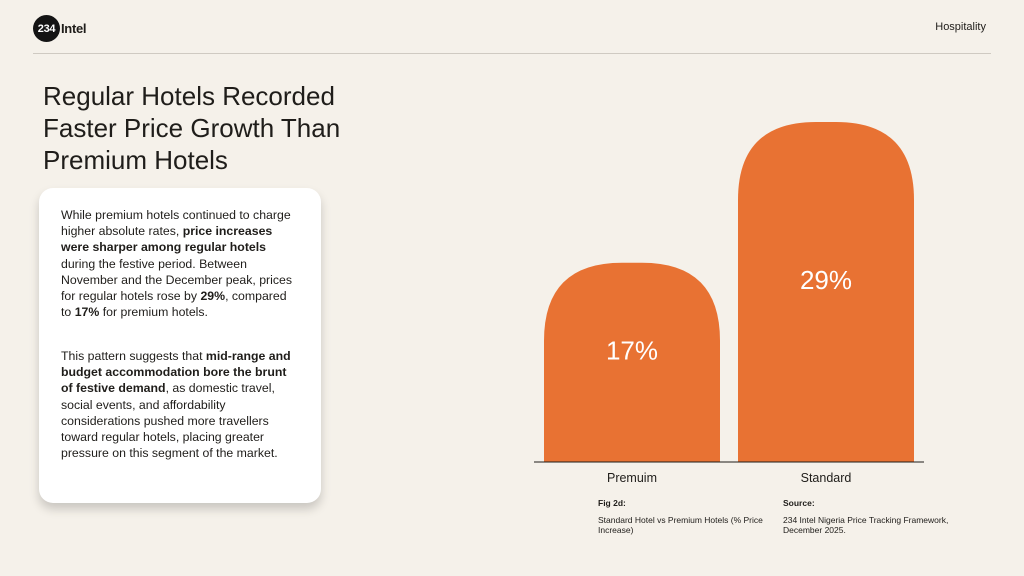 The image size is (1024, 576). I want to click on header: 234 Intel Hospitality, so click(512, 27).